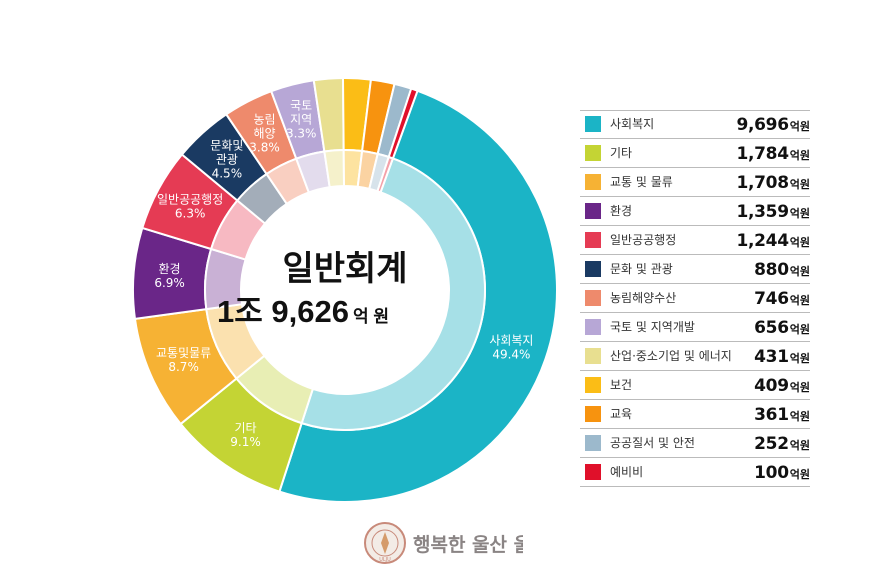 The width and height of the screenshot is (880, 567). What do you see at coordinates (652, 443) in the screenshot?
I see `legend-label: 공공질서 및 안전` at bounding box center [652, 443].